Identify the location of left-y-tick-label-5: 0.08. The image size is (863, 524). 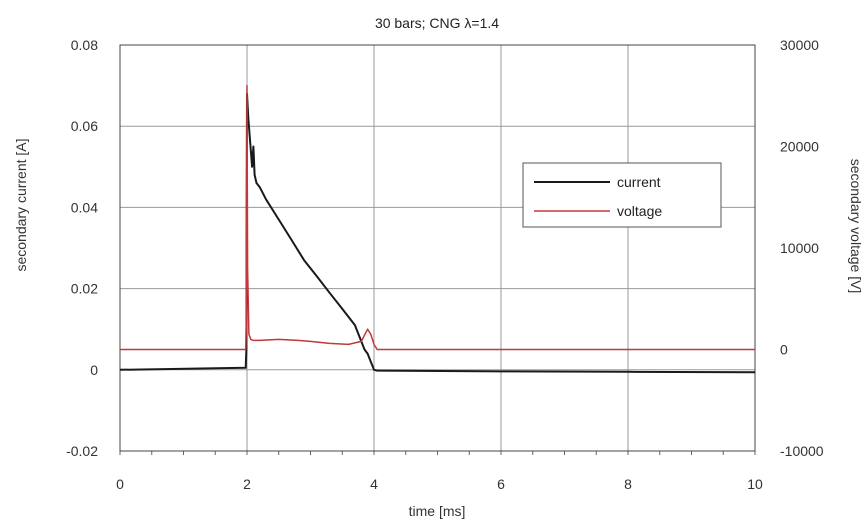
(84, 45).